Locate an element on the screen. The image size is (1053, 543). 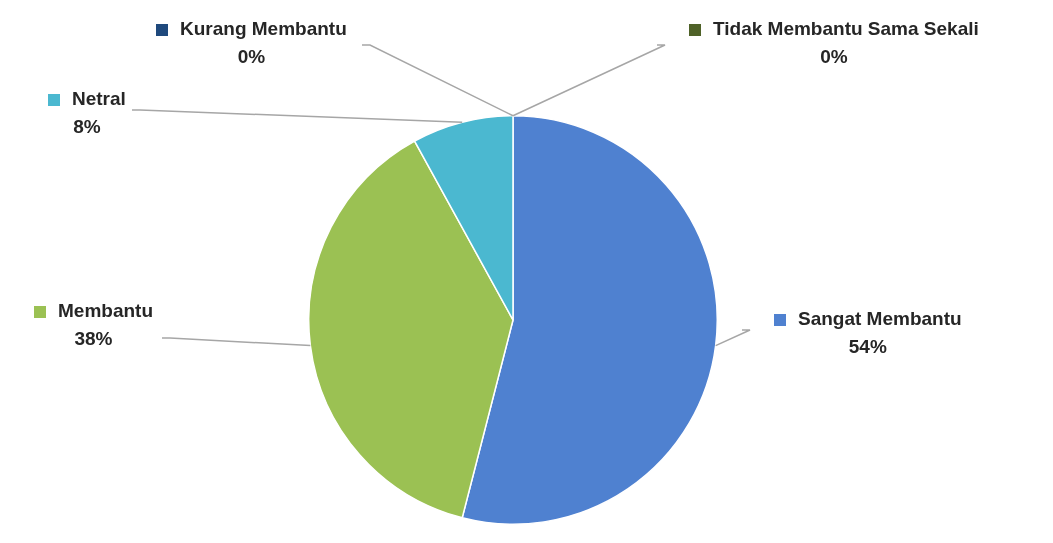
legend-label: Sangat Membantu is located at coordinates (880, 319).